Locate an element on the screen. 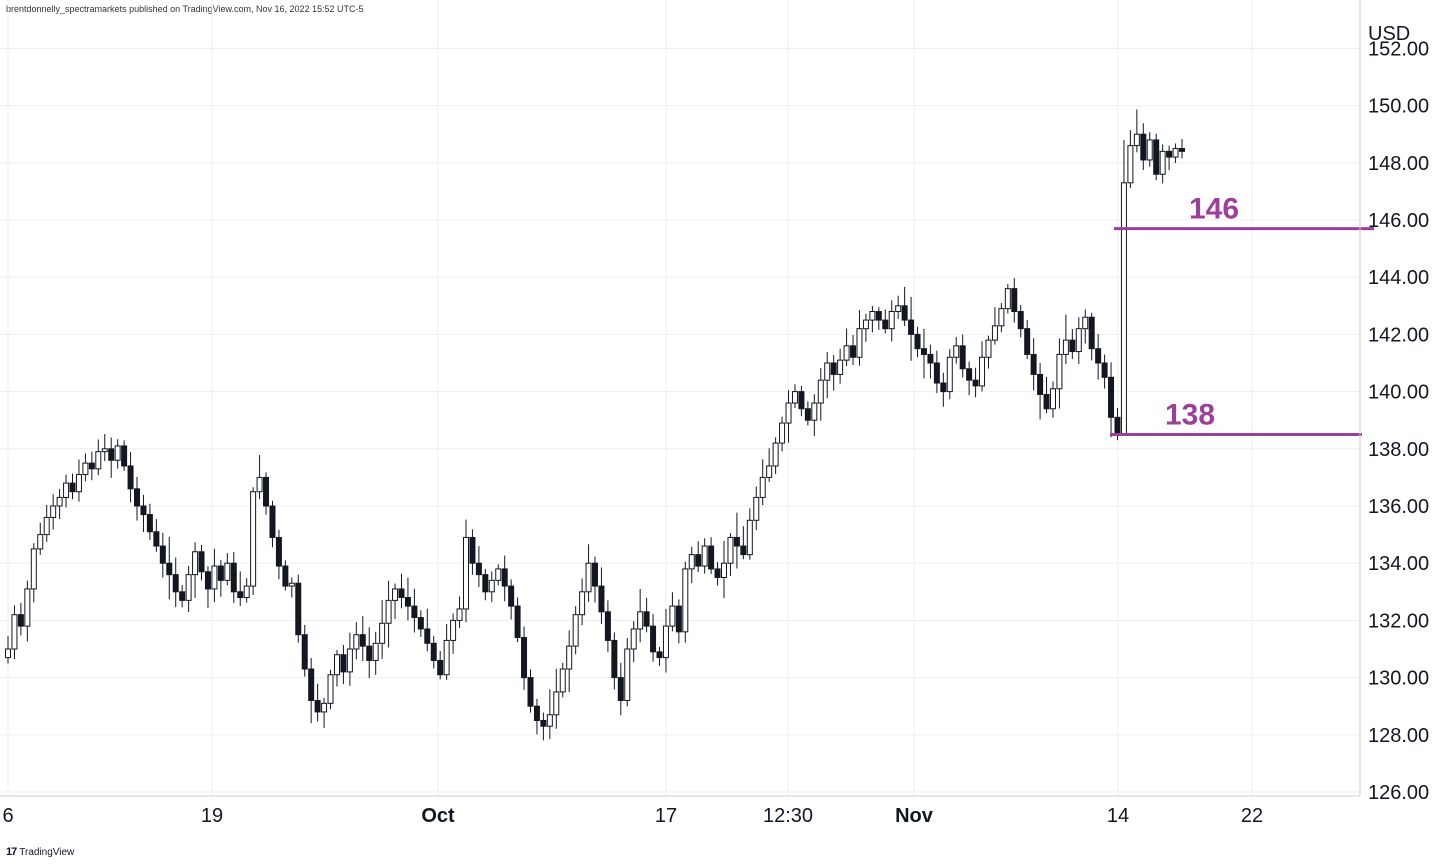  tradingview-footer: 17 TradingView is located at coordinates (40, 852).